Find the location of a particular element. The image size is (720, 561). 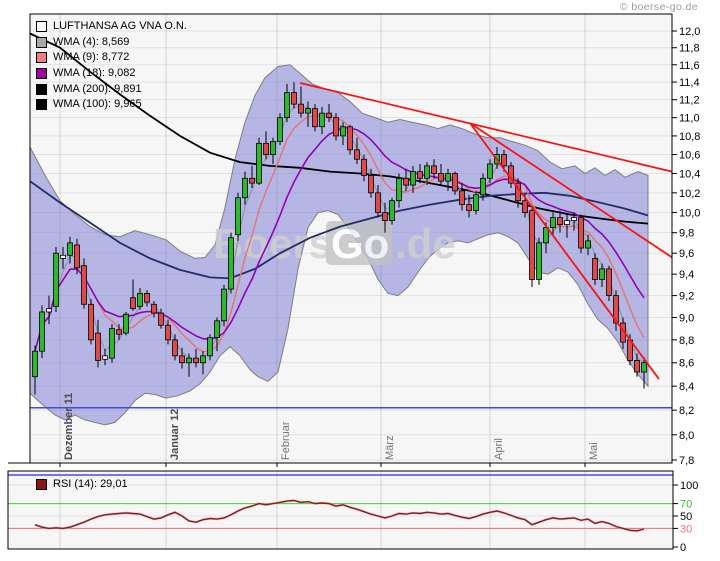

rsi-legend: RSI (14): 29,01 is located at coordinates (82, 485).